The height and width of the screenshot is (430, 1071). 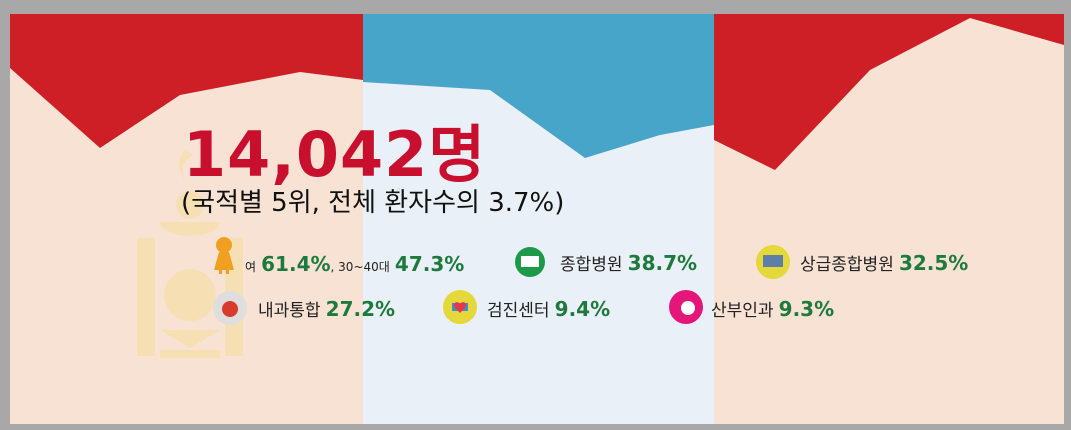 What do you see at coordinates (501, 281) in the screenshot?
I see `icons` at bounding box center [501, 281].